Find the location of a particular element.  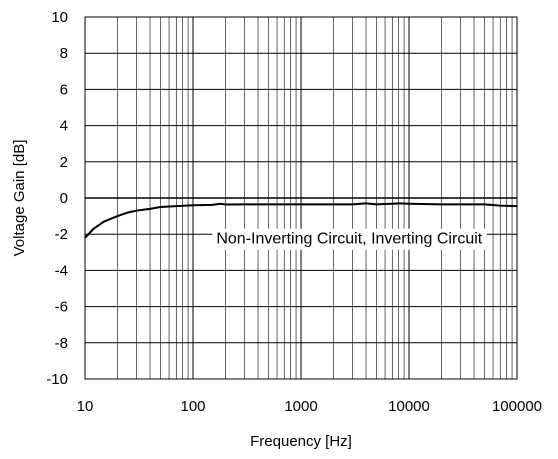

x-tick-label: 10000 is located at coordinates (409, 406).